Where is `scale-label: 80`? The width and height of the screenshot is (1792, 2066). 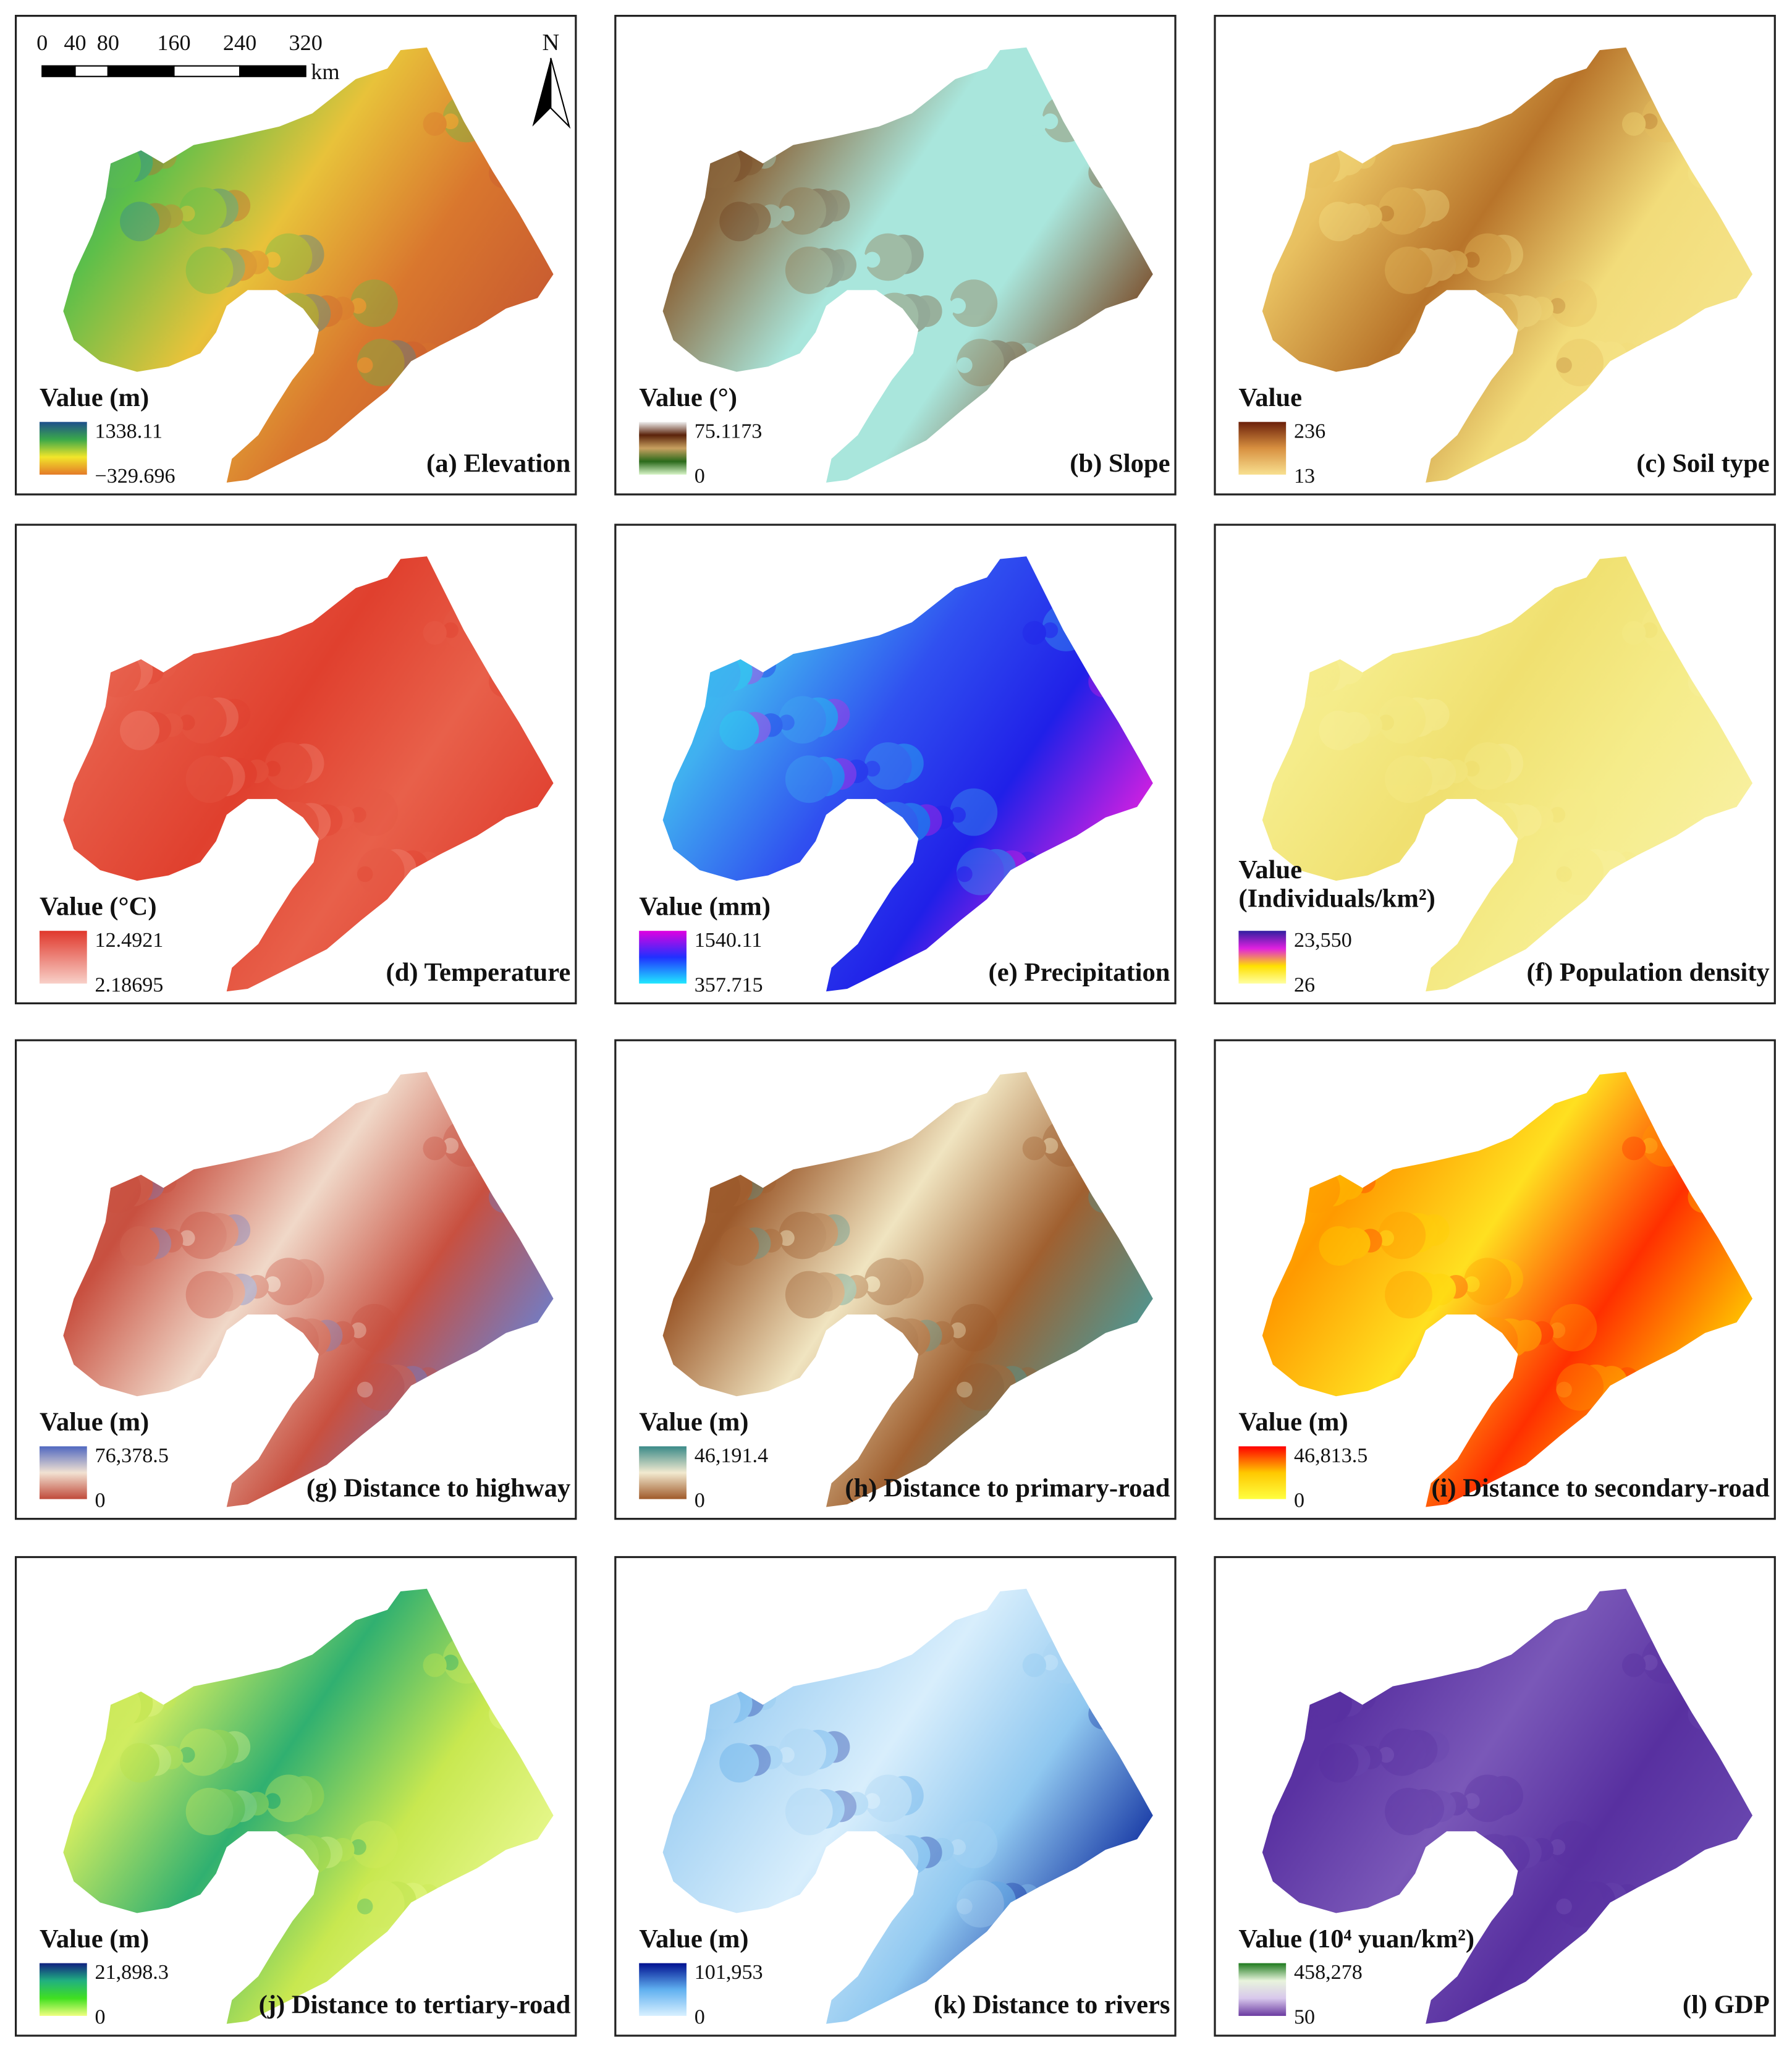
scale-label: 80 is located at coordinates (108, 43).